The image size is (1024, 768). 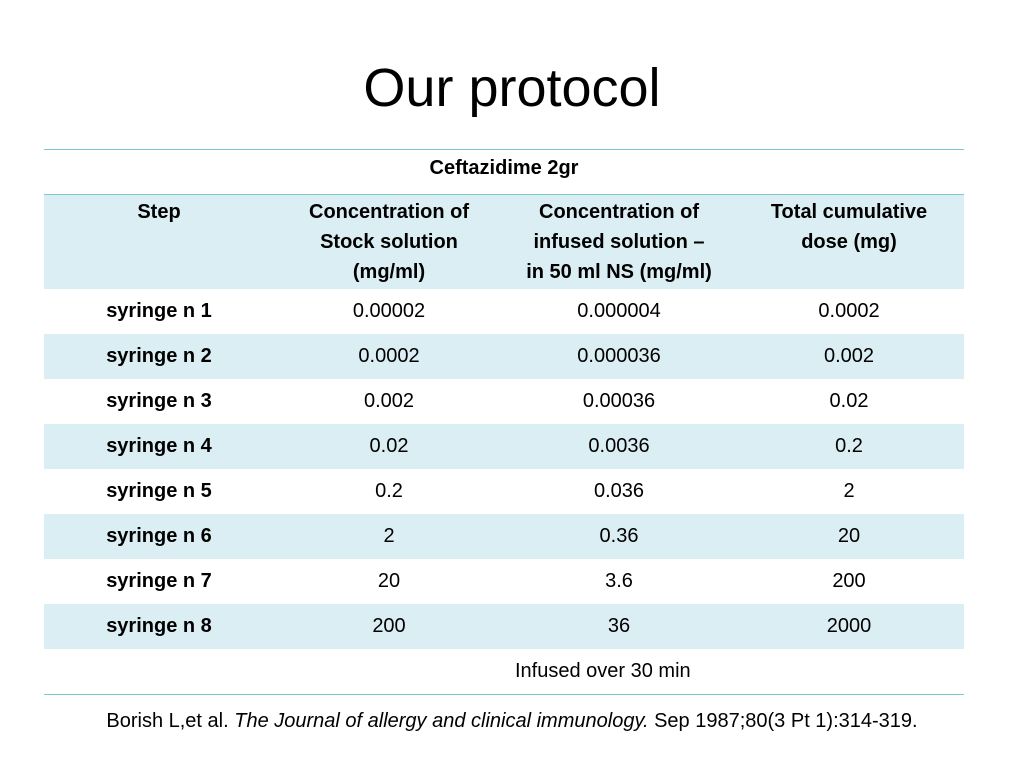 I want to click on stock-concentration-cell: 0.00002, so click(x=389, y=310).